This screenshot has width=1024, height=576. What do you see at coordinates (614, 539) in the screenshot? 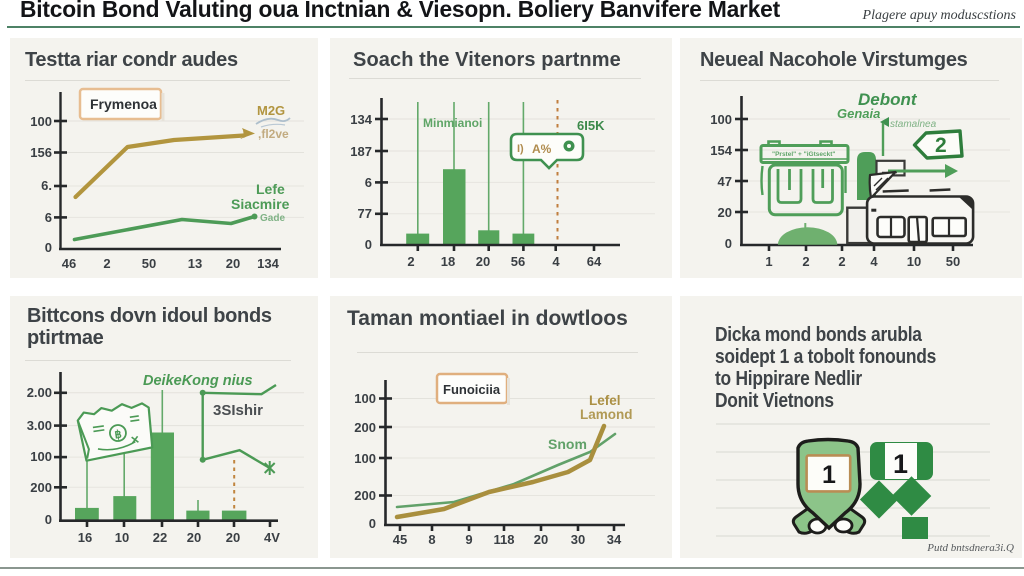
I see `svg-text: 34` at bounding box center [614, 539].